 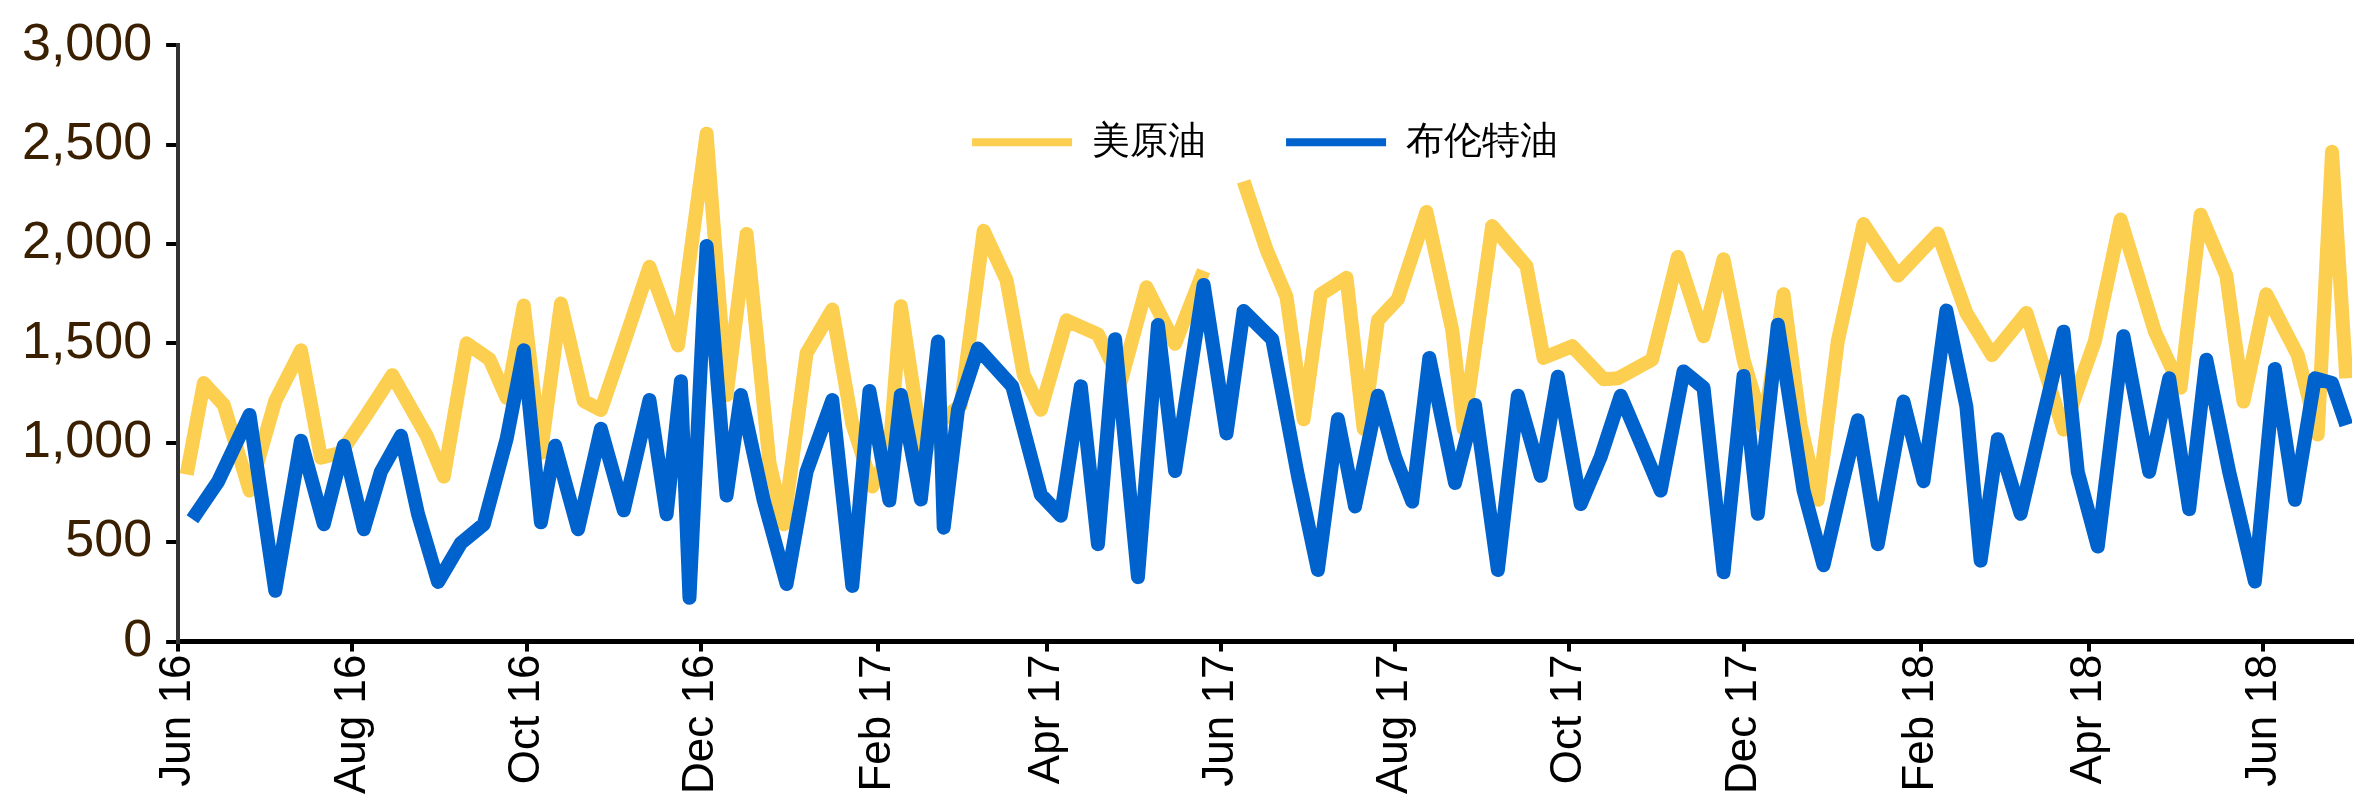 What do you see at coordinates (87, 439) in the screenshot?
I see `y-tick-label: 1,000` at bounding box center [87, 439].